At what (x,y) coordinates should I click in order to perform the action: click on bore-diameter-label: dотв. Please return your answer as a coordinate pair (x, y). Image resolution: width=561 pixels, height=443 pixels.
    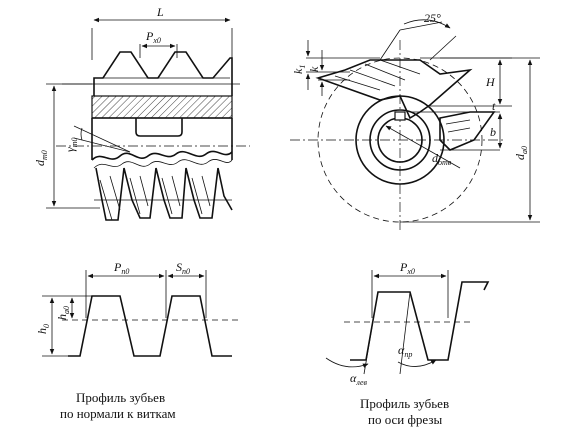
    Looking at the image, I should click on (442, 159).